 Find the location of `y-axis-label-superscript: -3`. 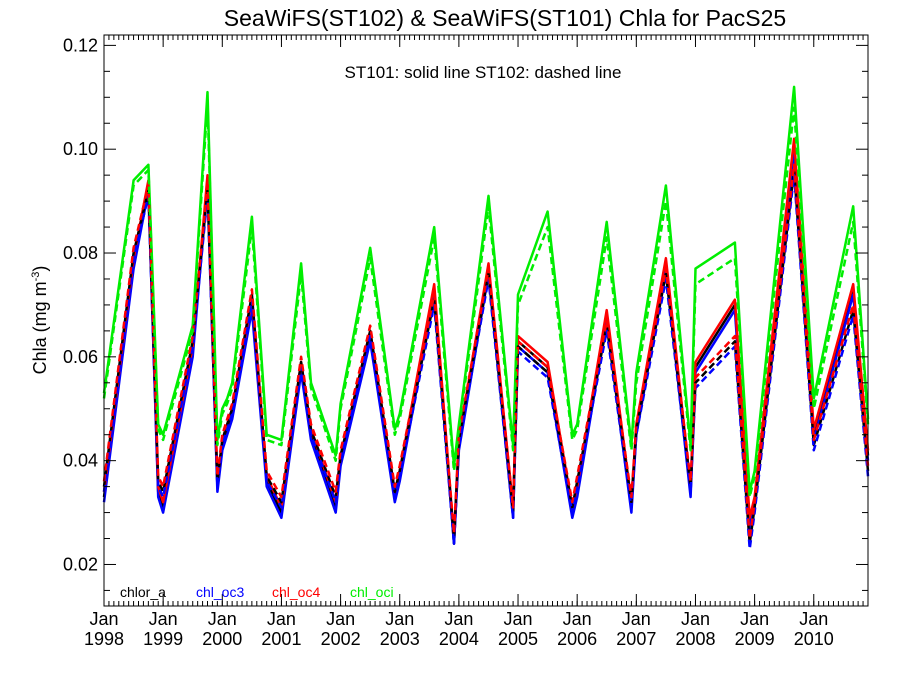

y-axis-label-superscript: -3 is located at coordinates (36, 277).